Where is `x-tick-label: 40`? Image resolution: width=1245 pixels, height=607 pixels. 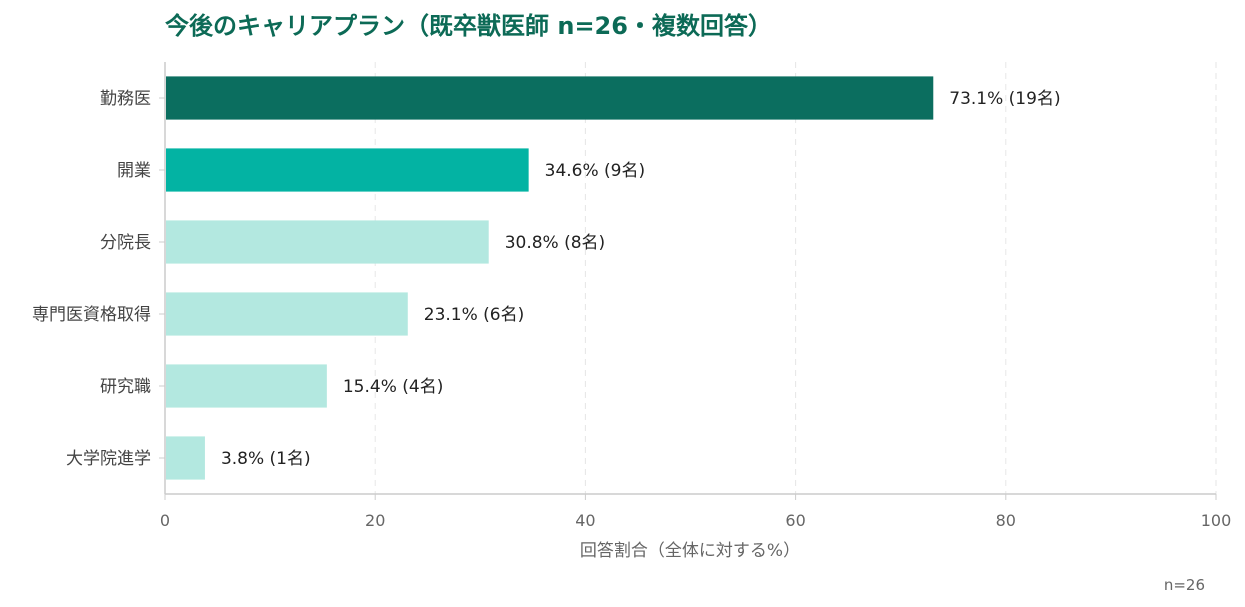
x-tick-label: 40 is located at coordinates (585, 520).